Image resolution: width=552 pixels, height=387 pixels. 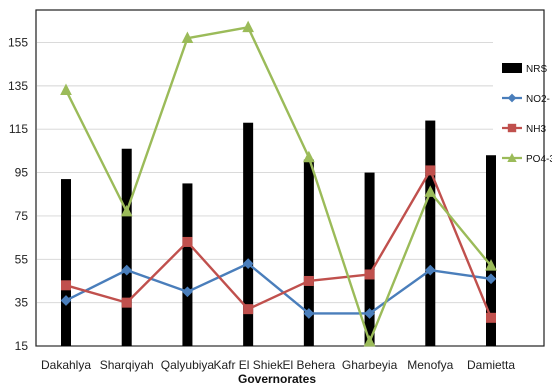 What do you see at coordinates (248, 26) in the screenshot?
I see `point-po4-3-kafr-el-shiek` at bounding box center [248, 26].